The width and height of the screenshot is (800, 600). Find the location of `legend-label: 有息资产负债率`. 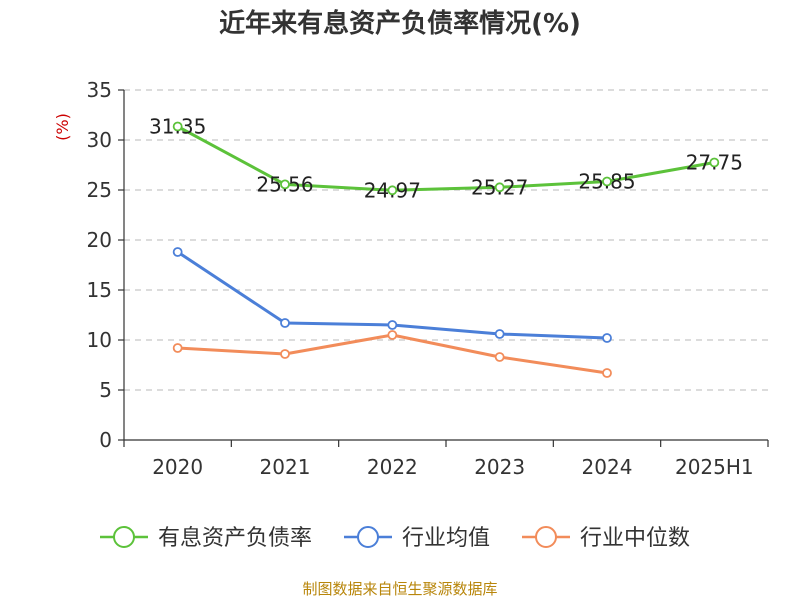

legend-label: 有息资产负债率 is located at coordinates (235, 538).